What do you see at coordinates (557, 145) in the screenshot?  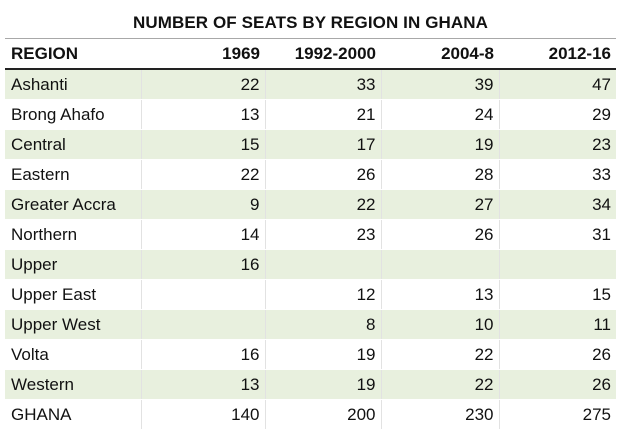 I see `seats-2012-16-cell: 23` at bounding box center [557, 145].